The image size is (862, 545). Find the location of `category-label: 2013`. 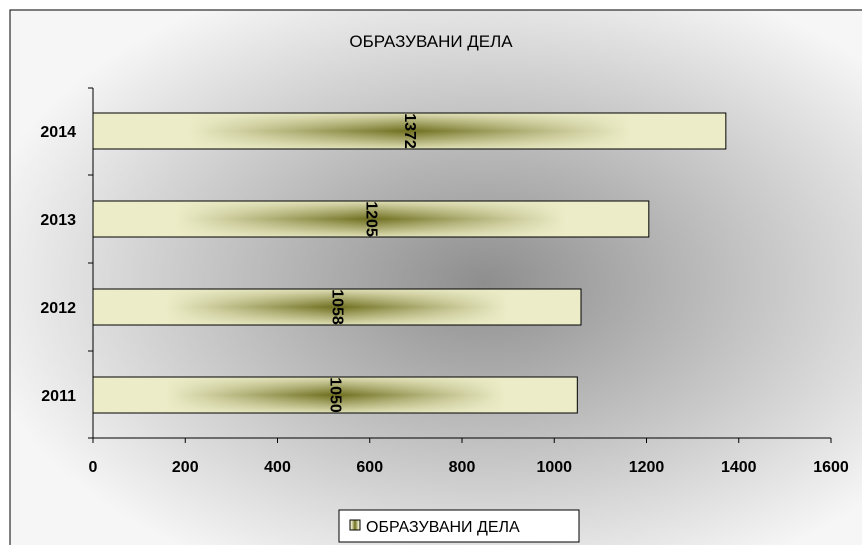

category-label: 2013 is located at coordinates (58, 220).